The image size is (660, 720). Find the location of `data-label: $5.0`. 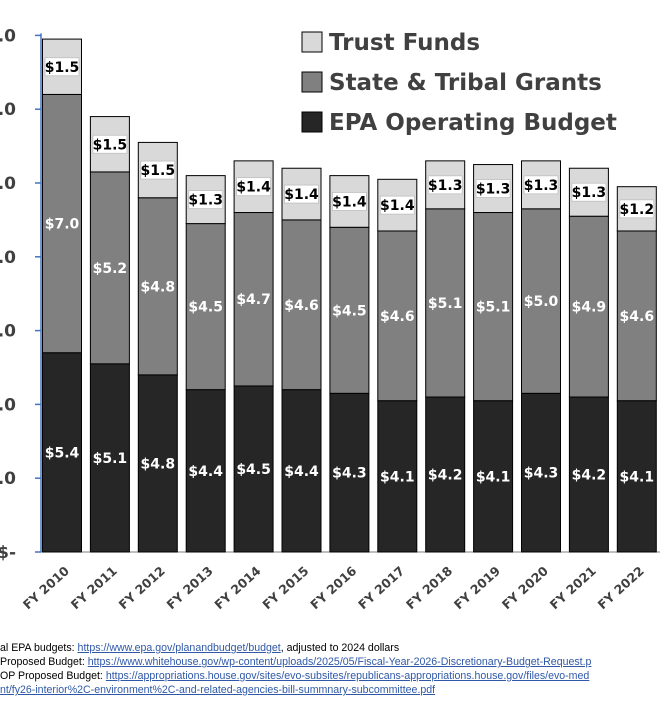

data-label: $5.0 is located at coordinates (541, 302).